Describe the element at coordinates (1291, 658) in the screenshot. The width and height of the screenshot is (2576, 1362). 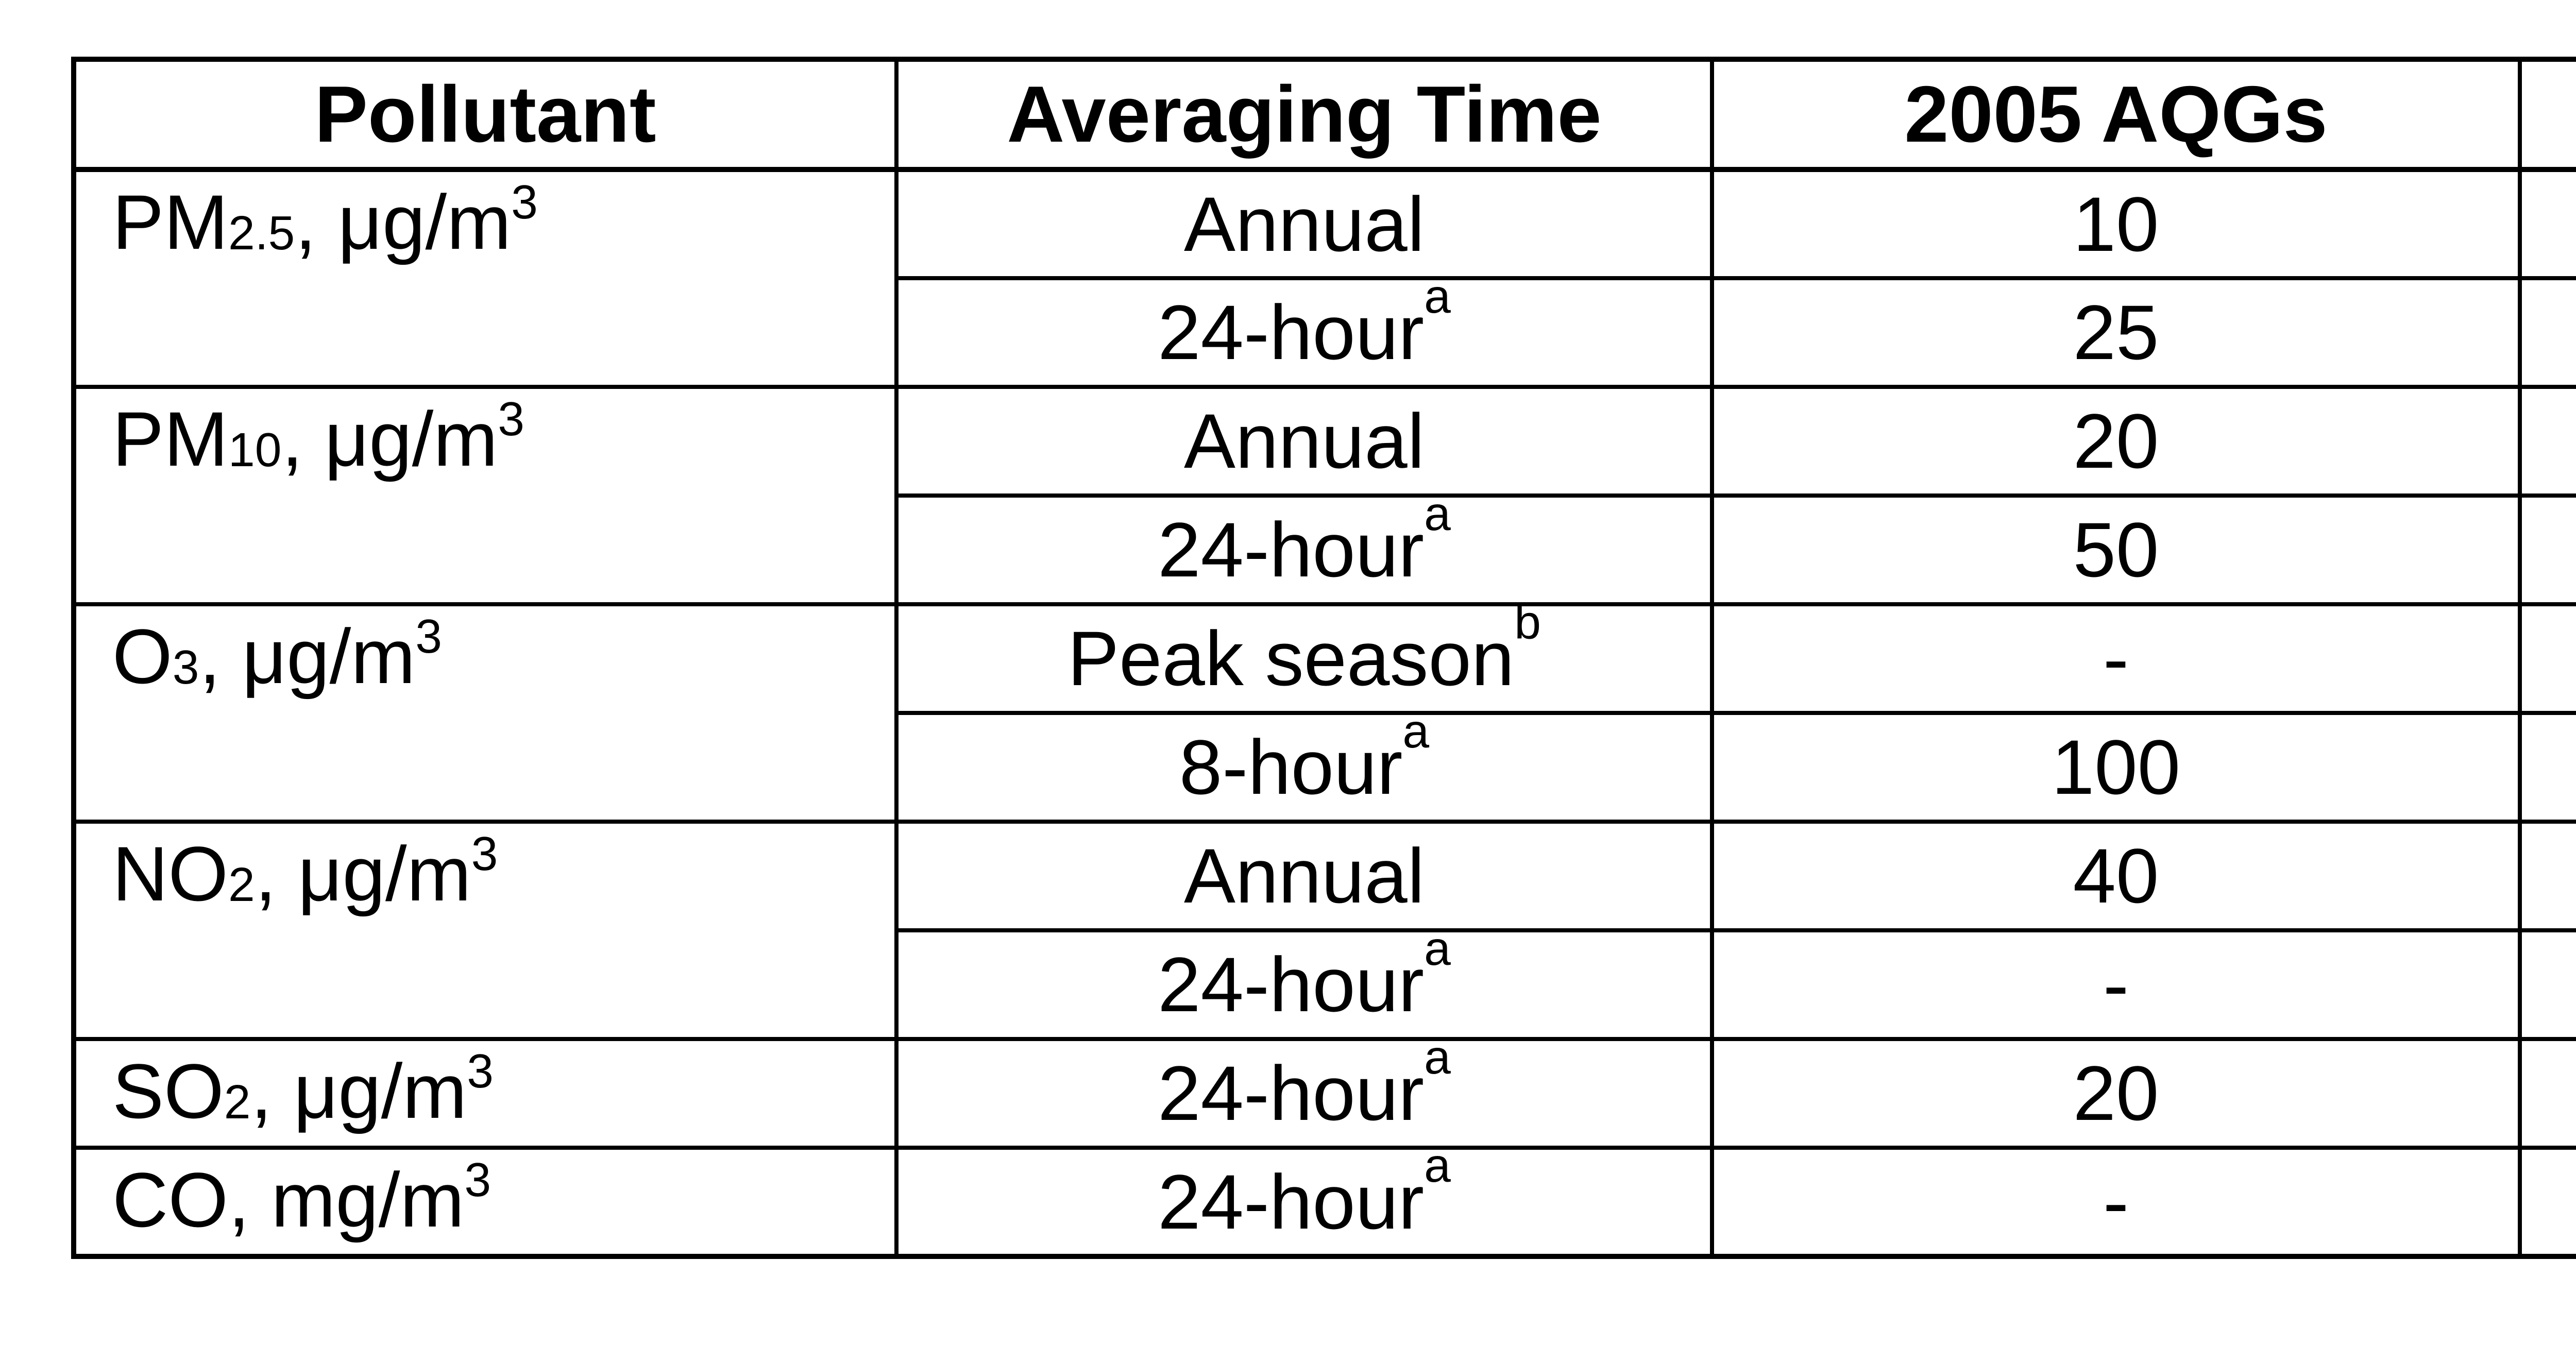
I see `averaging-time-label: Peak season` at that location.